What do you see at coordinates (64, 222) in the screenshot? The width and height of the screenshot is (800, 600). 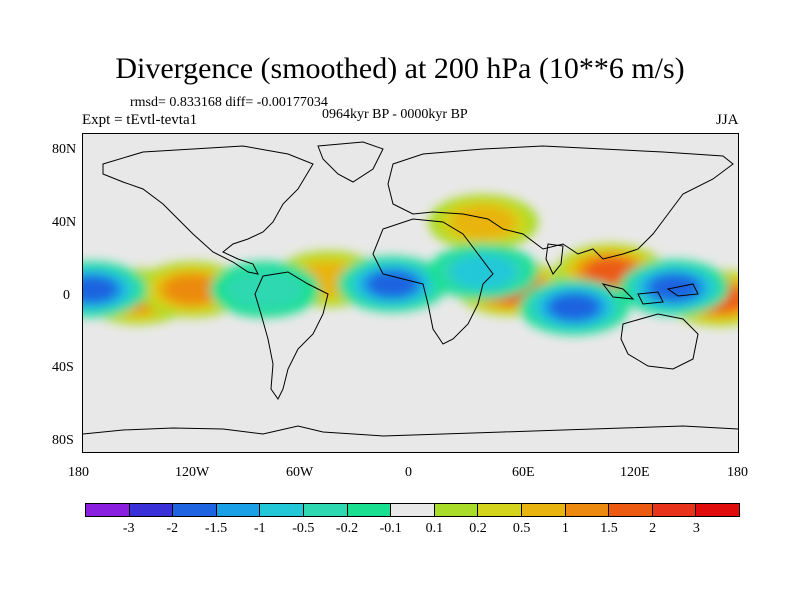 I see `lat-tick: 40N` at bounding box center [64, 222].